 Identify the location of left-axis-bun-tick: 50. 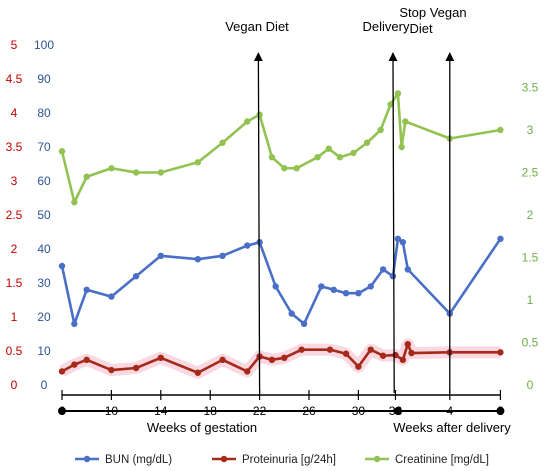
(44, 215).